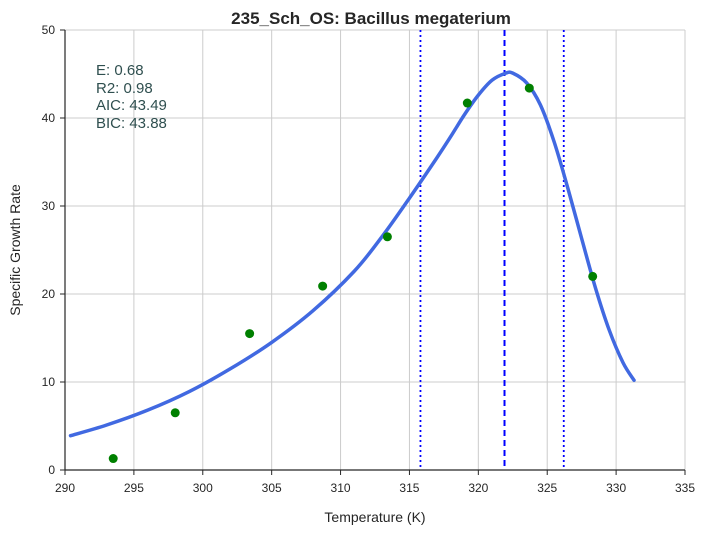  Describe the element at coordinates (371, 18) in the screenshot. I see `chart-title: 235_Sch_OS: Bacillus megaterium` at that location.